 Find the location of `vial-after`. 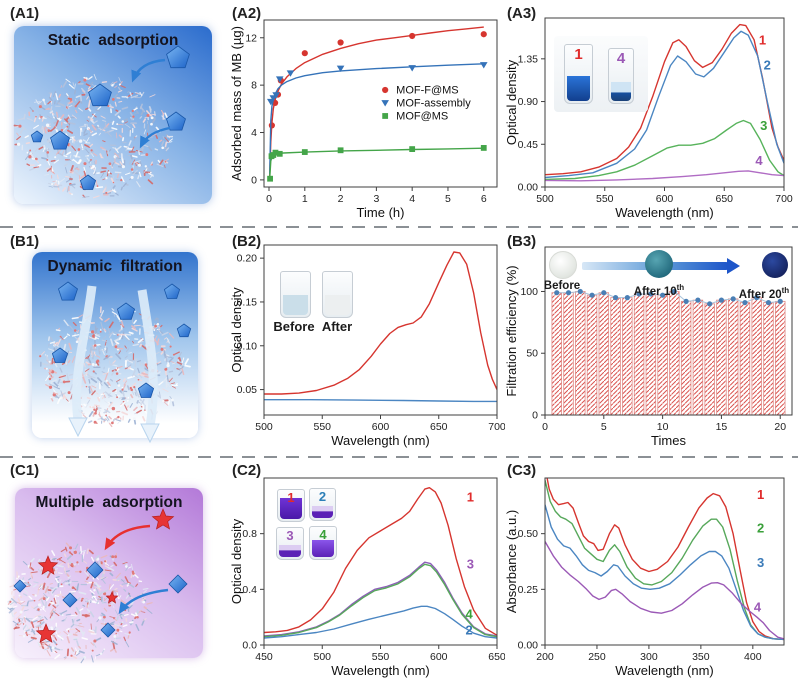

vial-after is located at coordinates (337, 294).